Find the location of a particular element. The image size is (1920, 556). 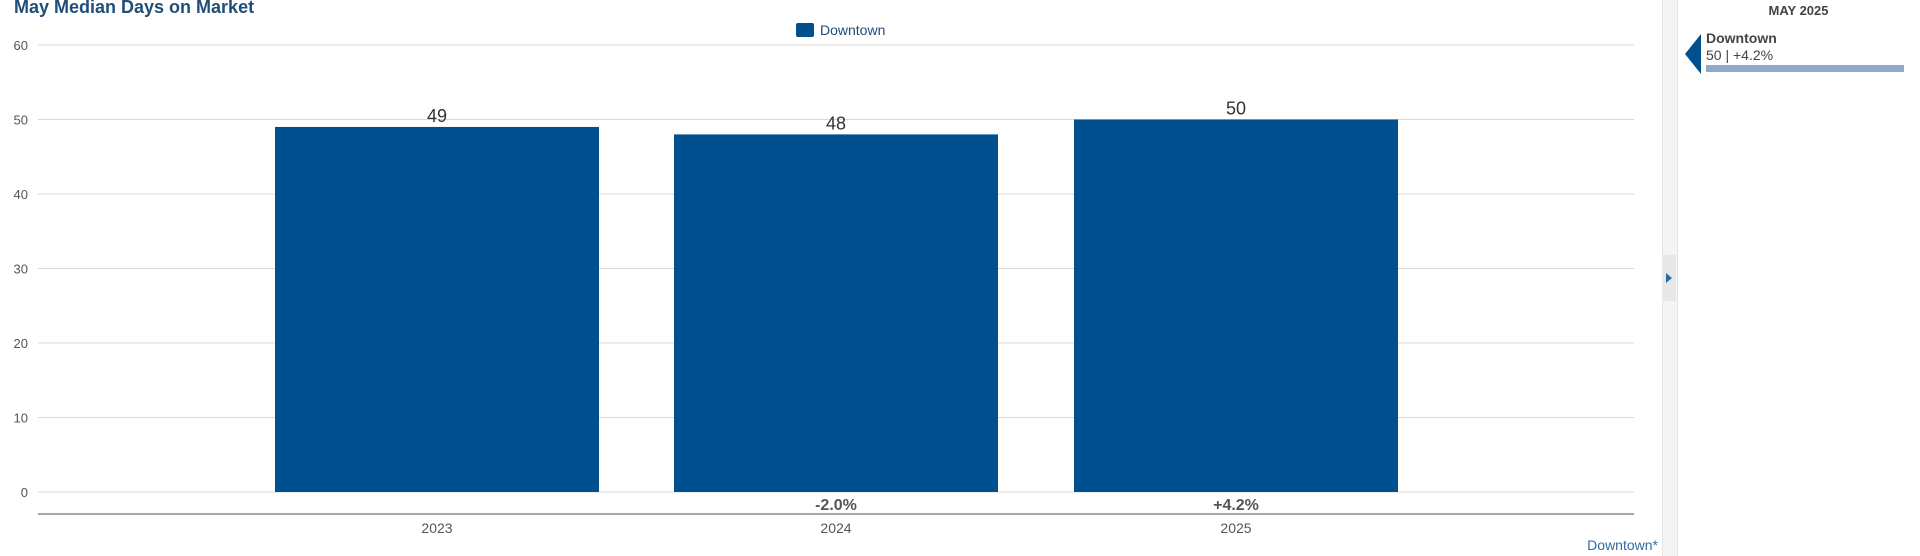

bar-value-label: 49 is located at coordinates (437, 116).